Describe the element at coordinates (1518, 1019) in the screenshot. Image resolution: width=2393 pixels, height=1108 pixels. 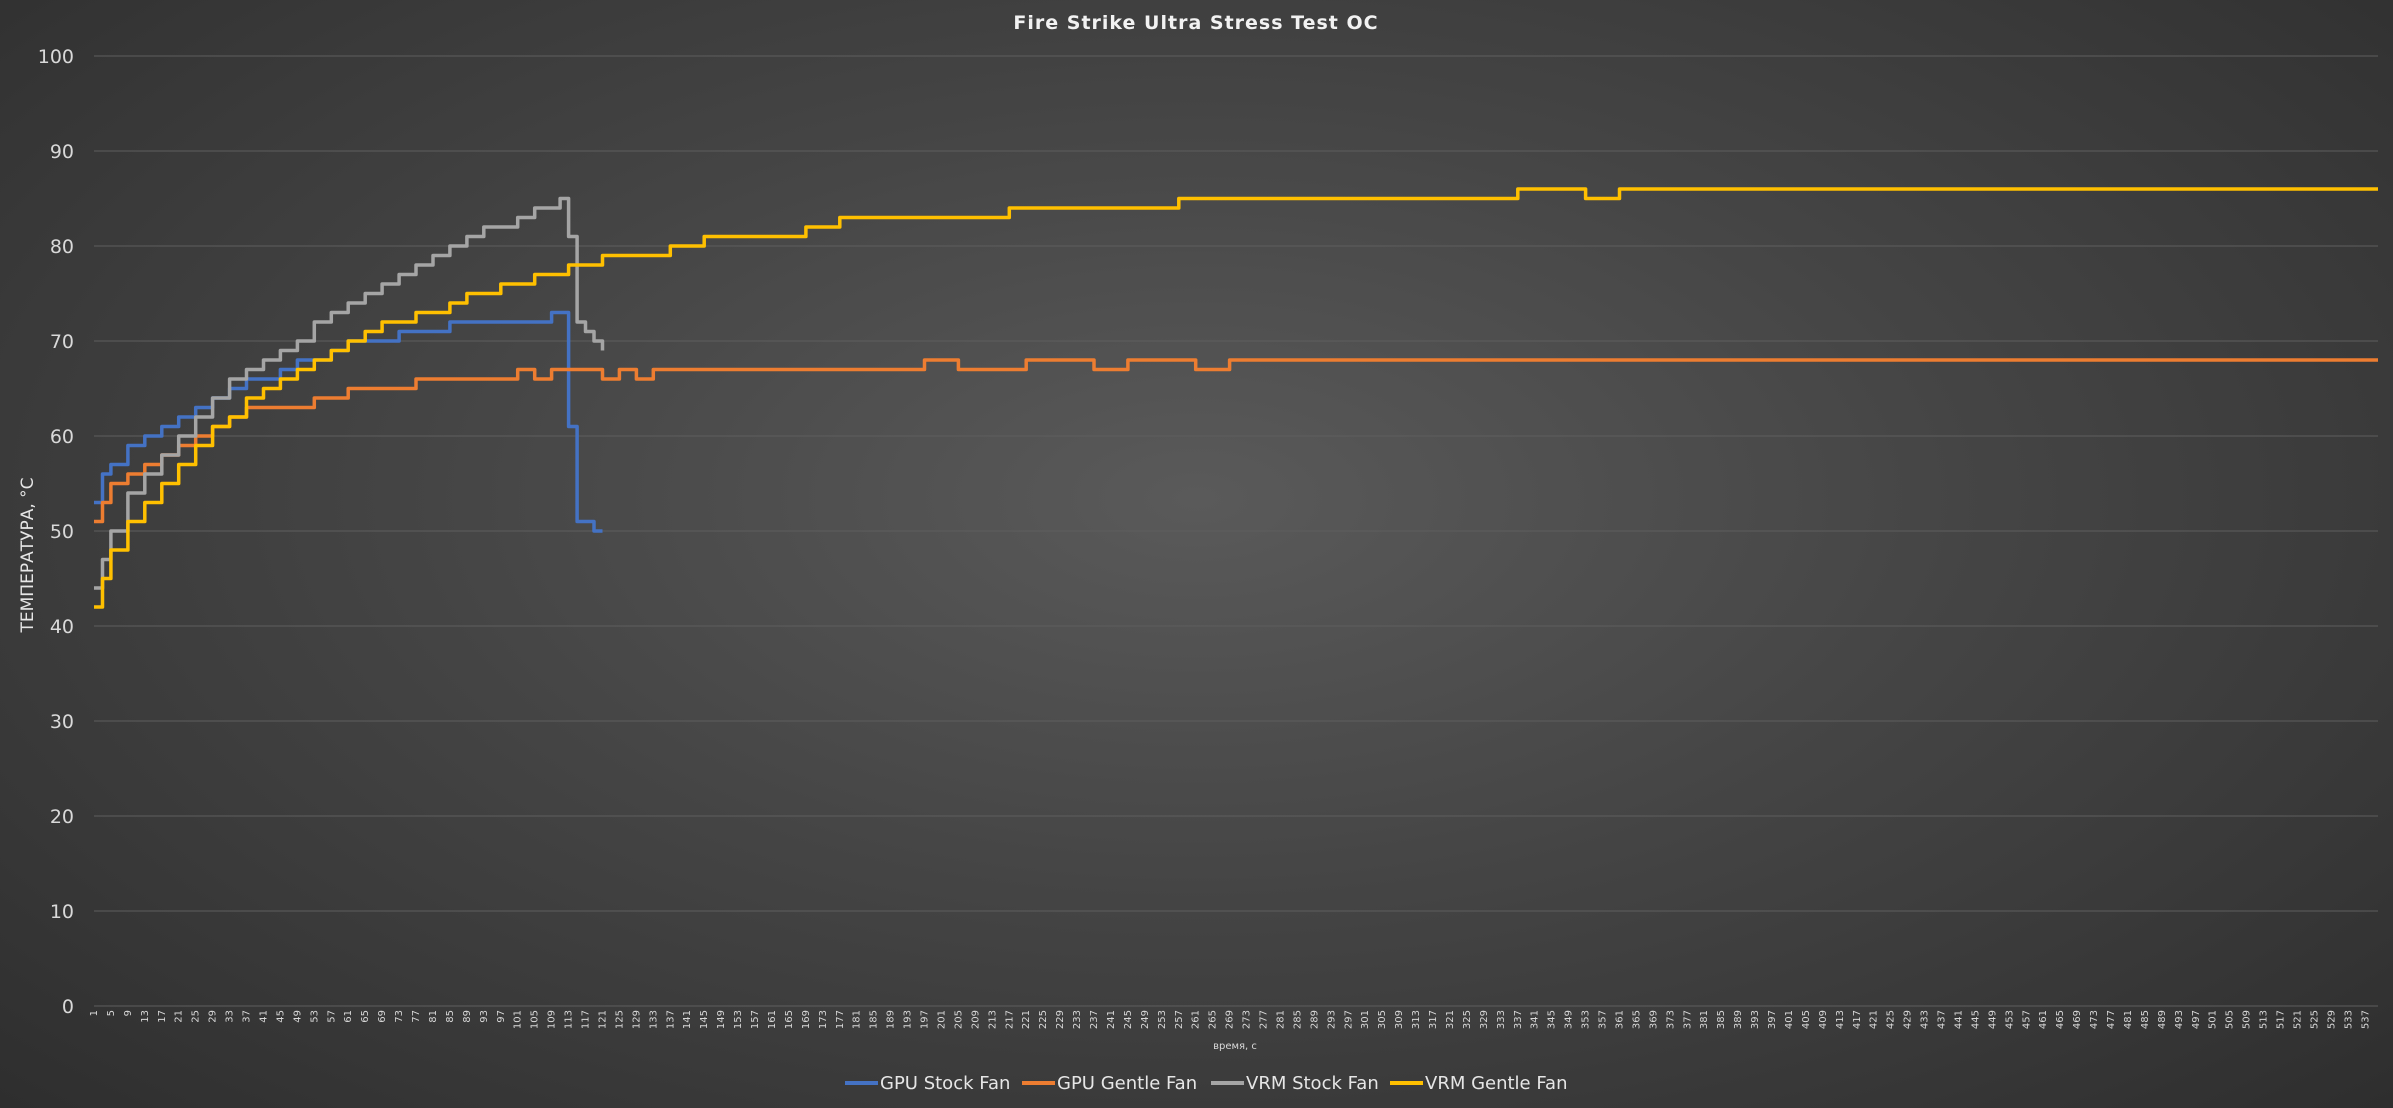
I see `x-tick-label: 337` at that location.